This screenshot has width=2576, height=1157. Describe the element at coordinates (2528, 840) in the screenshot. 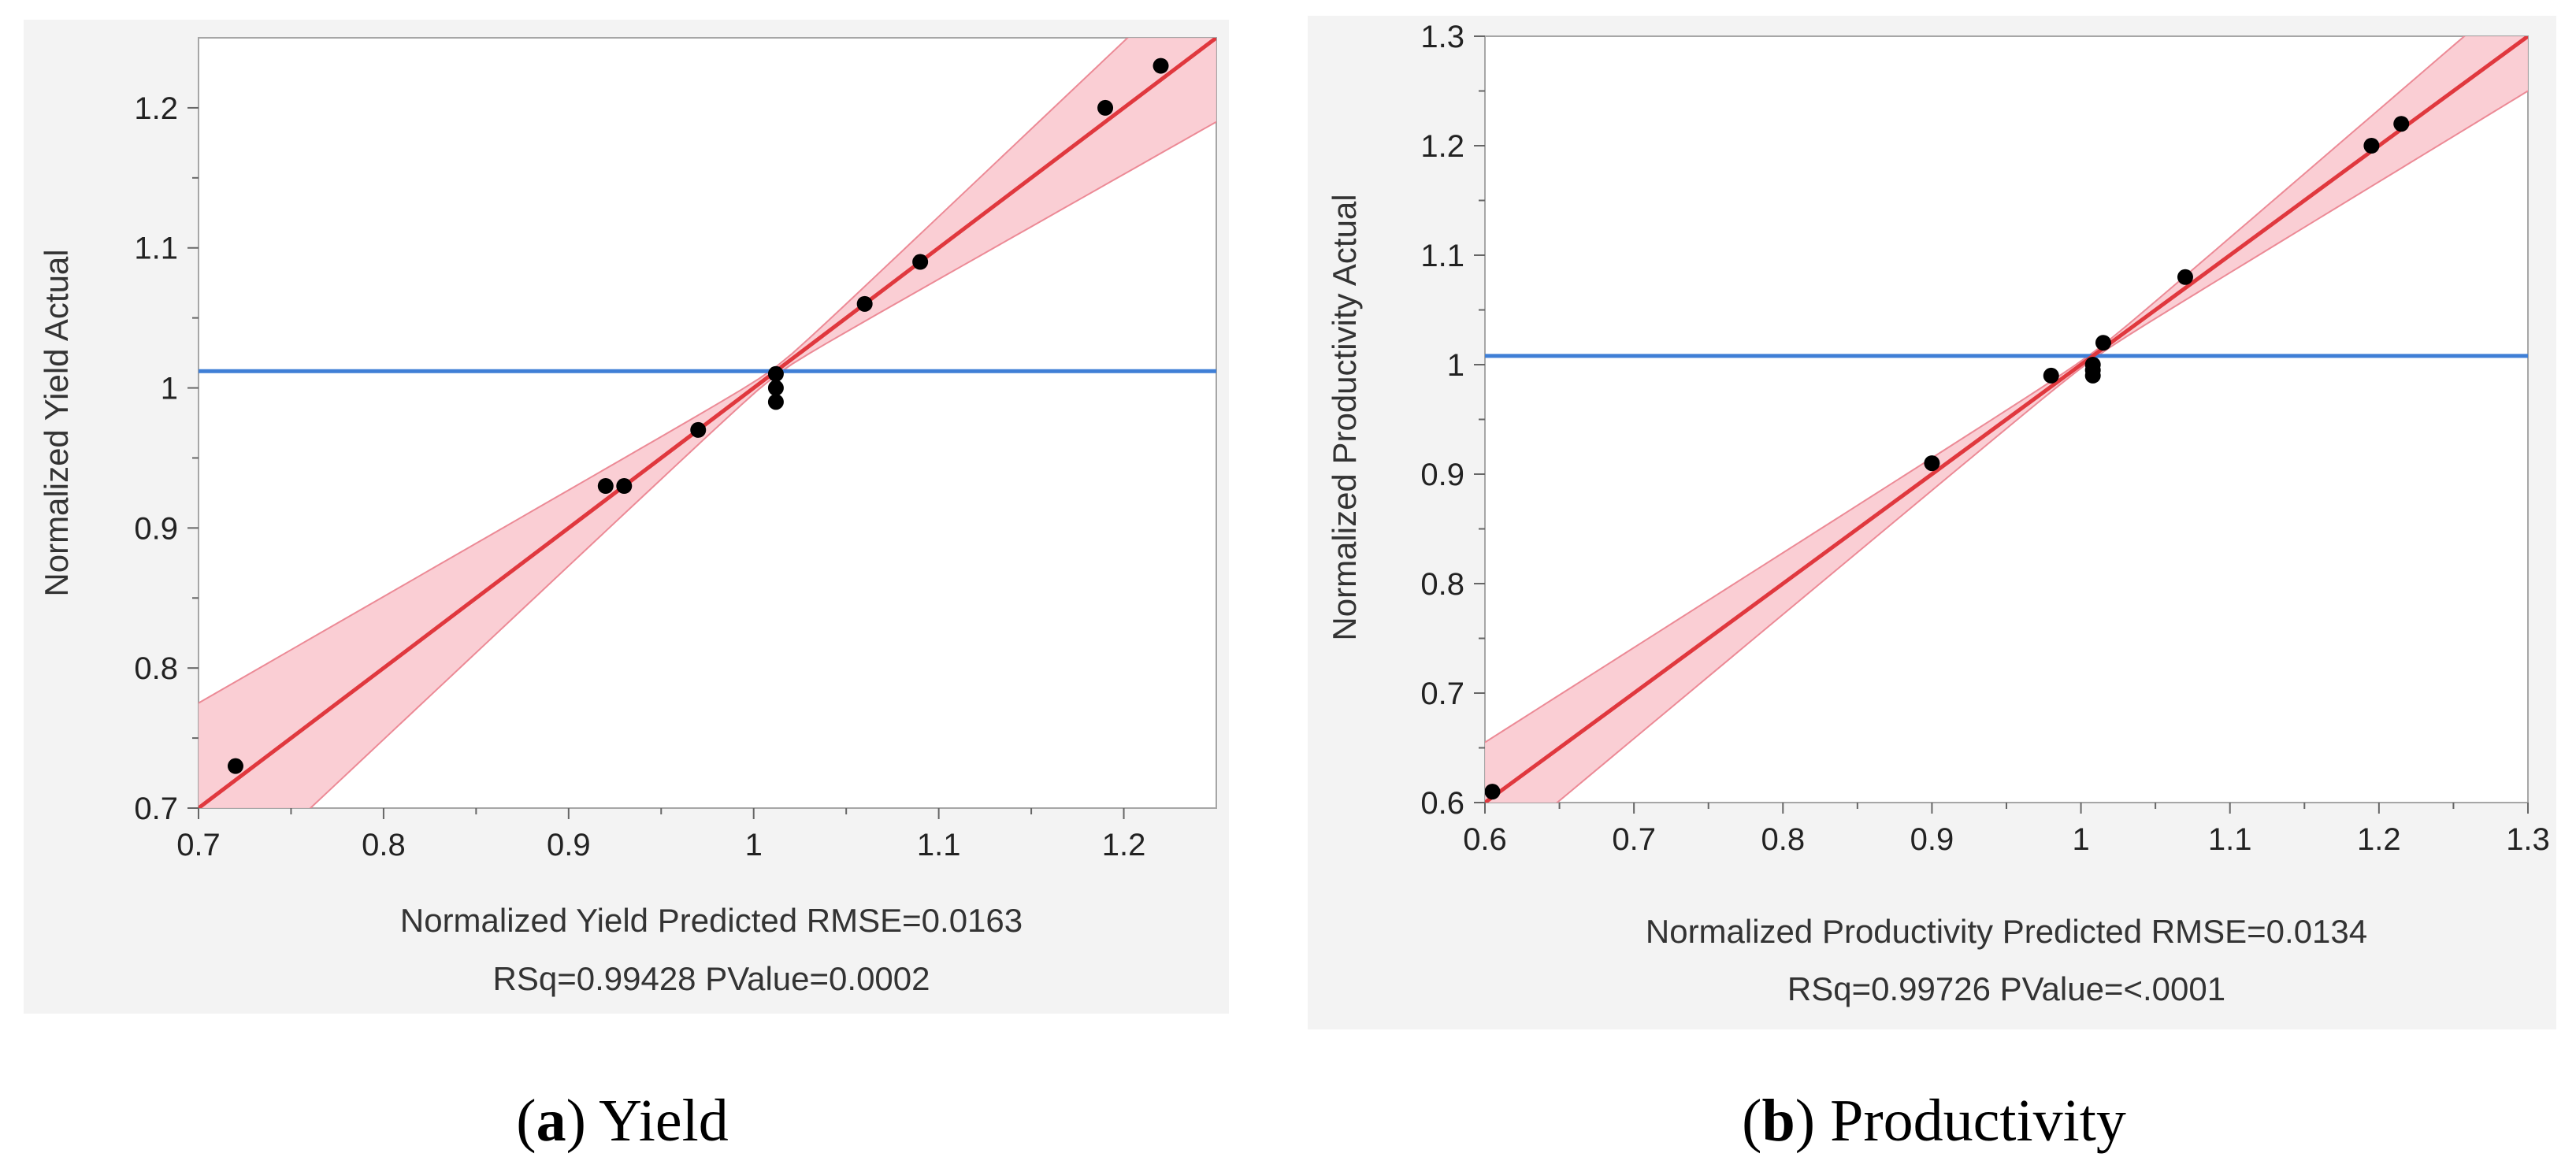

I see `x-tick-label: 1.3` at that location.